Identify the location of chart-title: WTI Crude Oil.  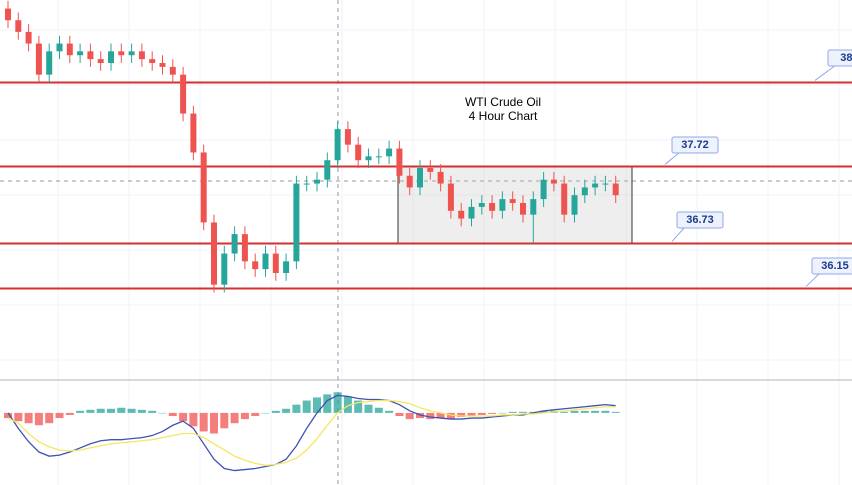
(503, 102).